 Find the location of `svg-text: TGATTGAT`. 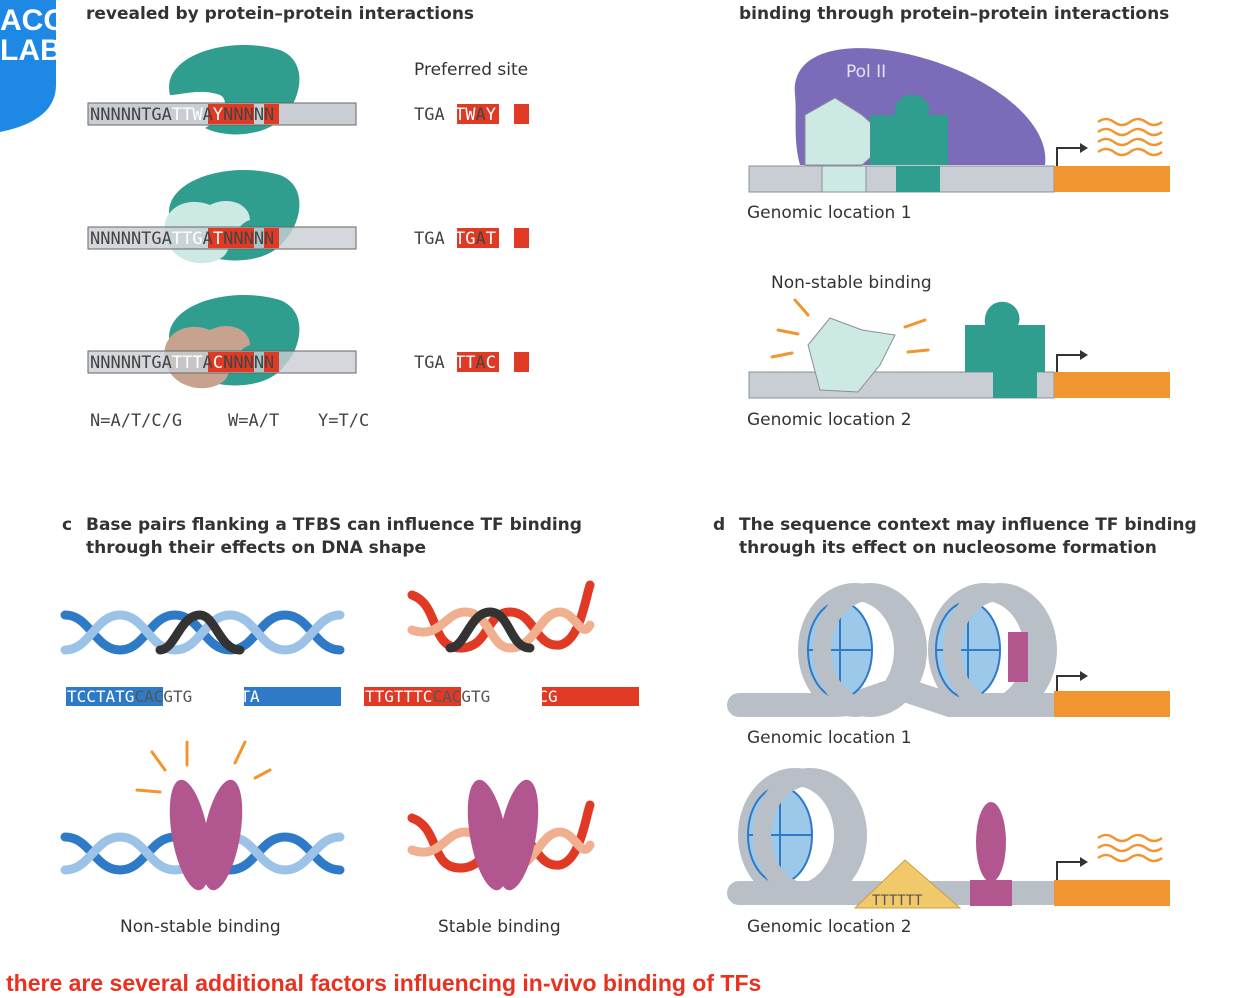

svg-text: TGATTGAT is located at coordinates (455, 239).